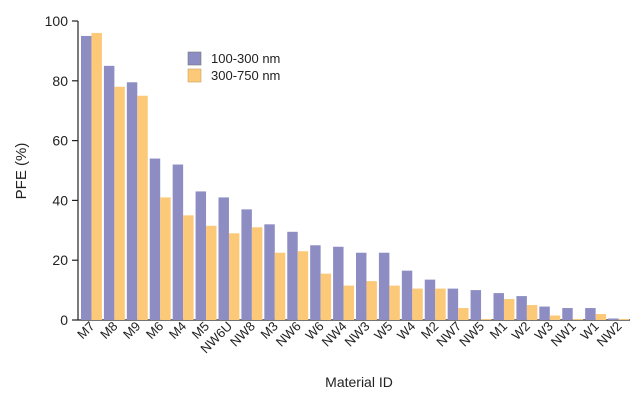  I want to click on x-tick-label: W2, so click(521, 331).